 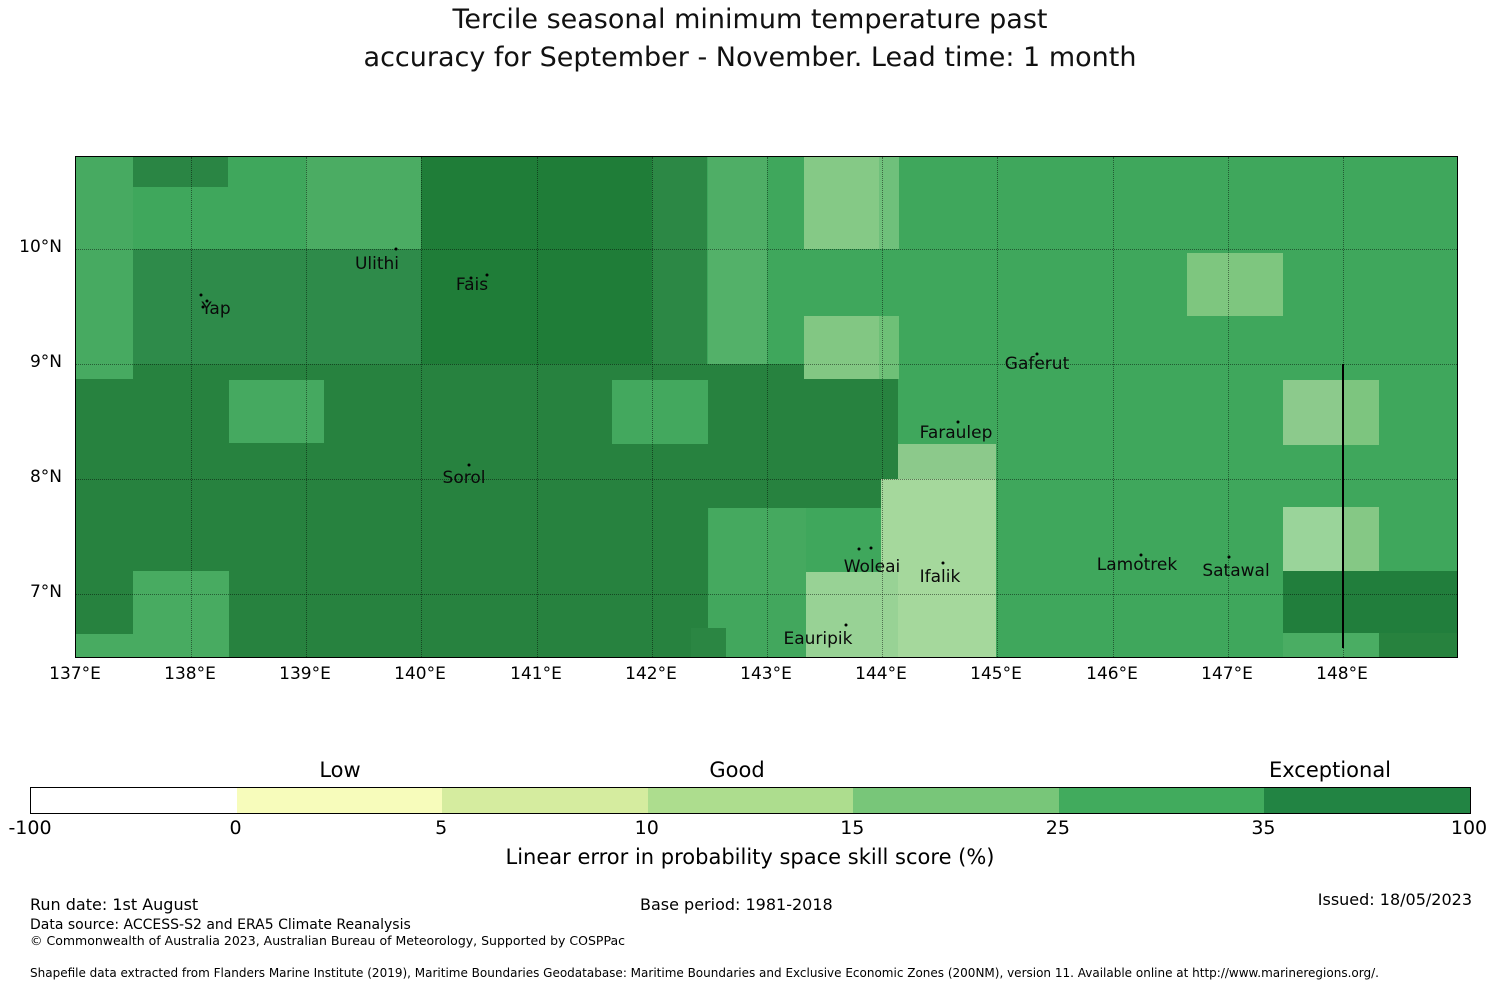 I want to click on island-label-fais: Fais, so click(x=472, y=285).